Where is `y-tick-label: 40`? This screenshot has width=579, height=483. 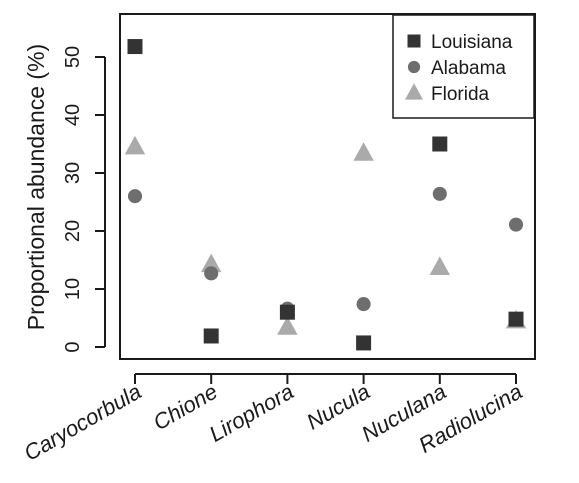
y-tick-label: 40 is located at coordinates (73, 115).